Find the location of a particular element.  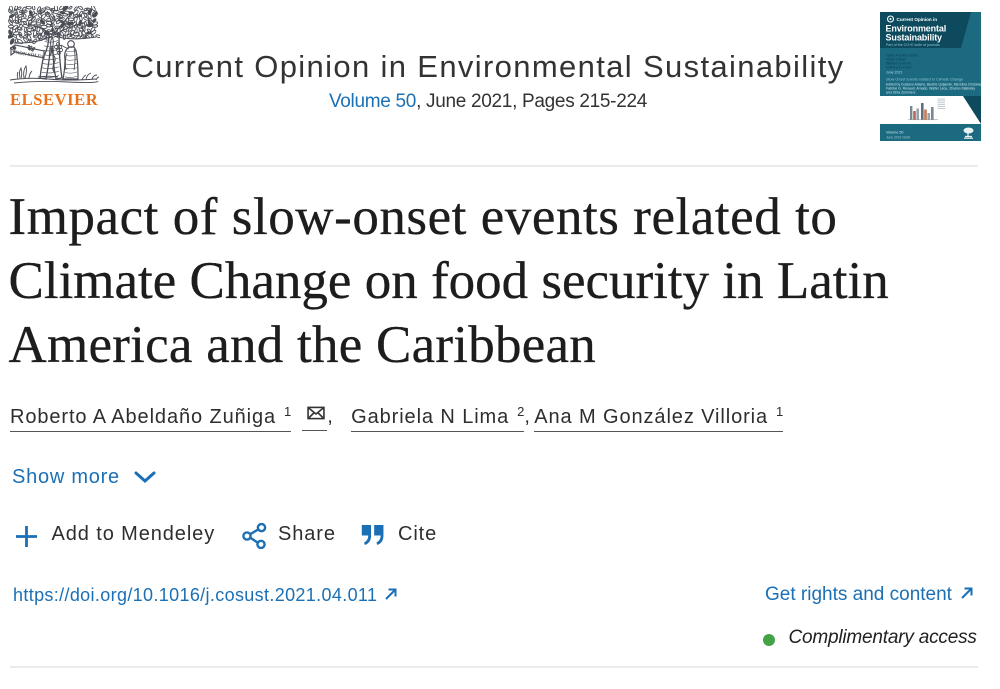

svg-text: NON SOLUS is located at coordinates (29, 55).